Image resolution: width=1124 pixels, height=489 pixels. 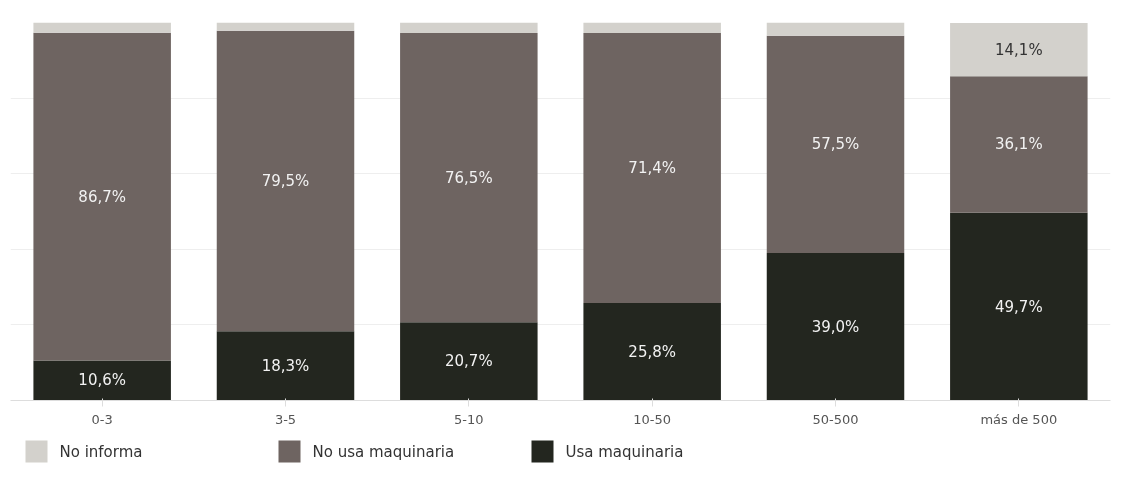 I want to click on data-label: 39,0%, so click(x=835, y=326).